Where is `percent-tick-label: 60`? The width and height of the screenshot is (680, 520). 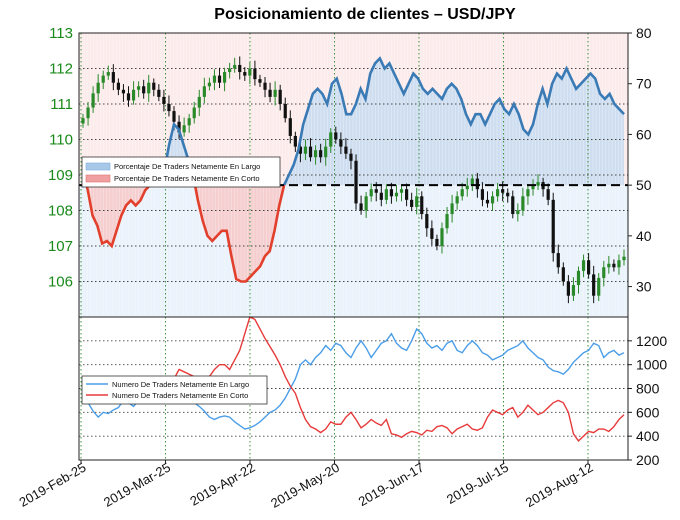
percent-tick-label: 60 is located at coordinates (644, 134).